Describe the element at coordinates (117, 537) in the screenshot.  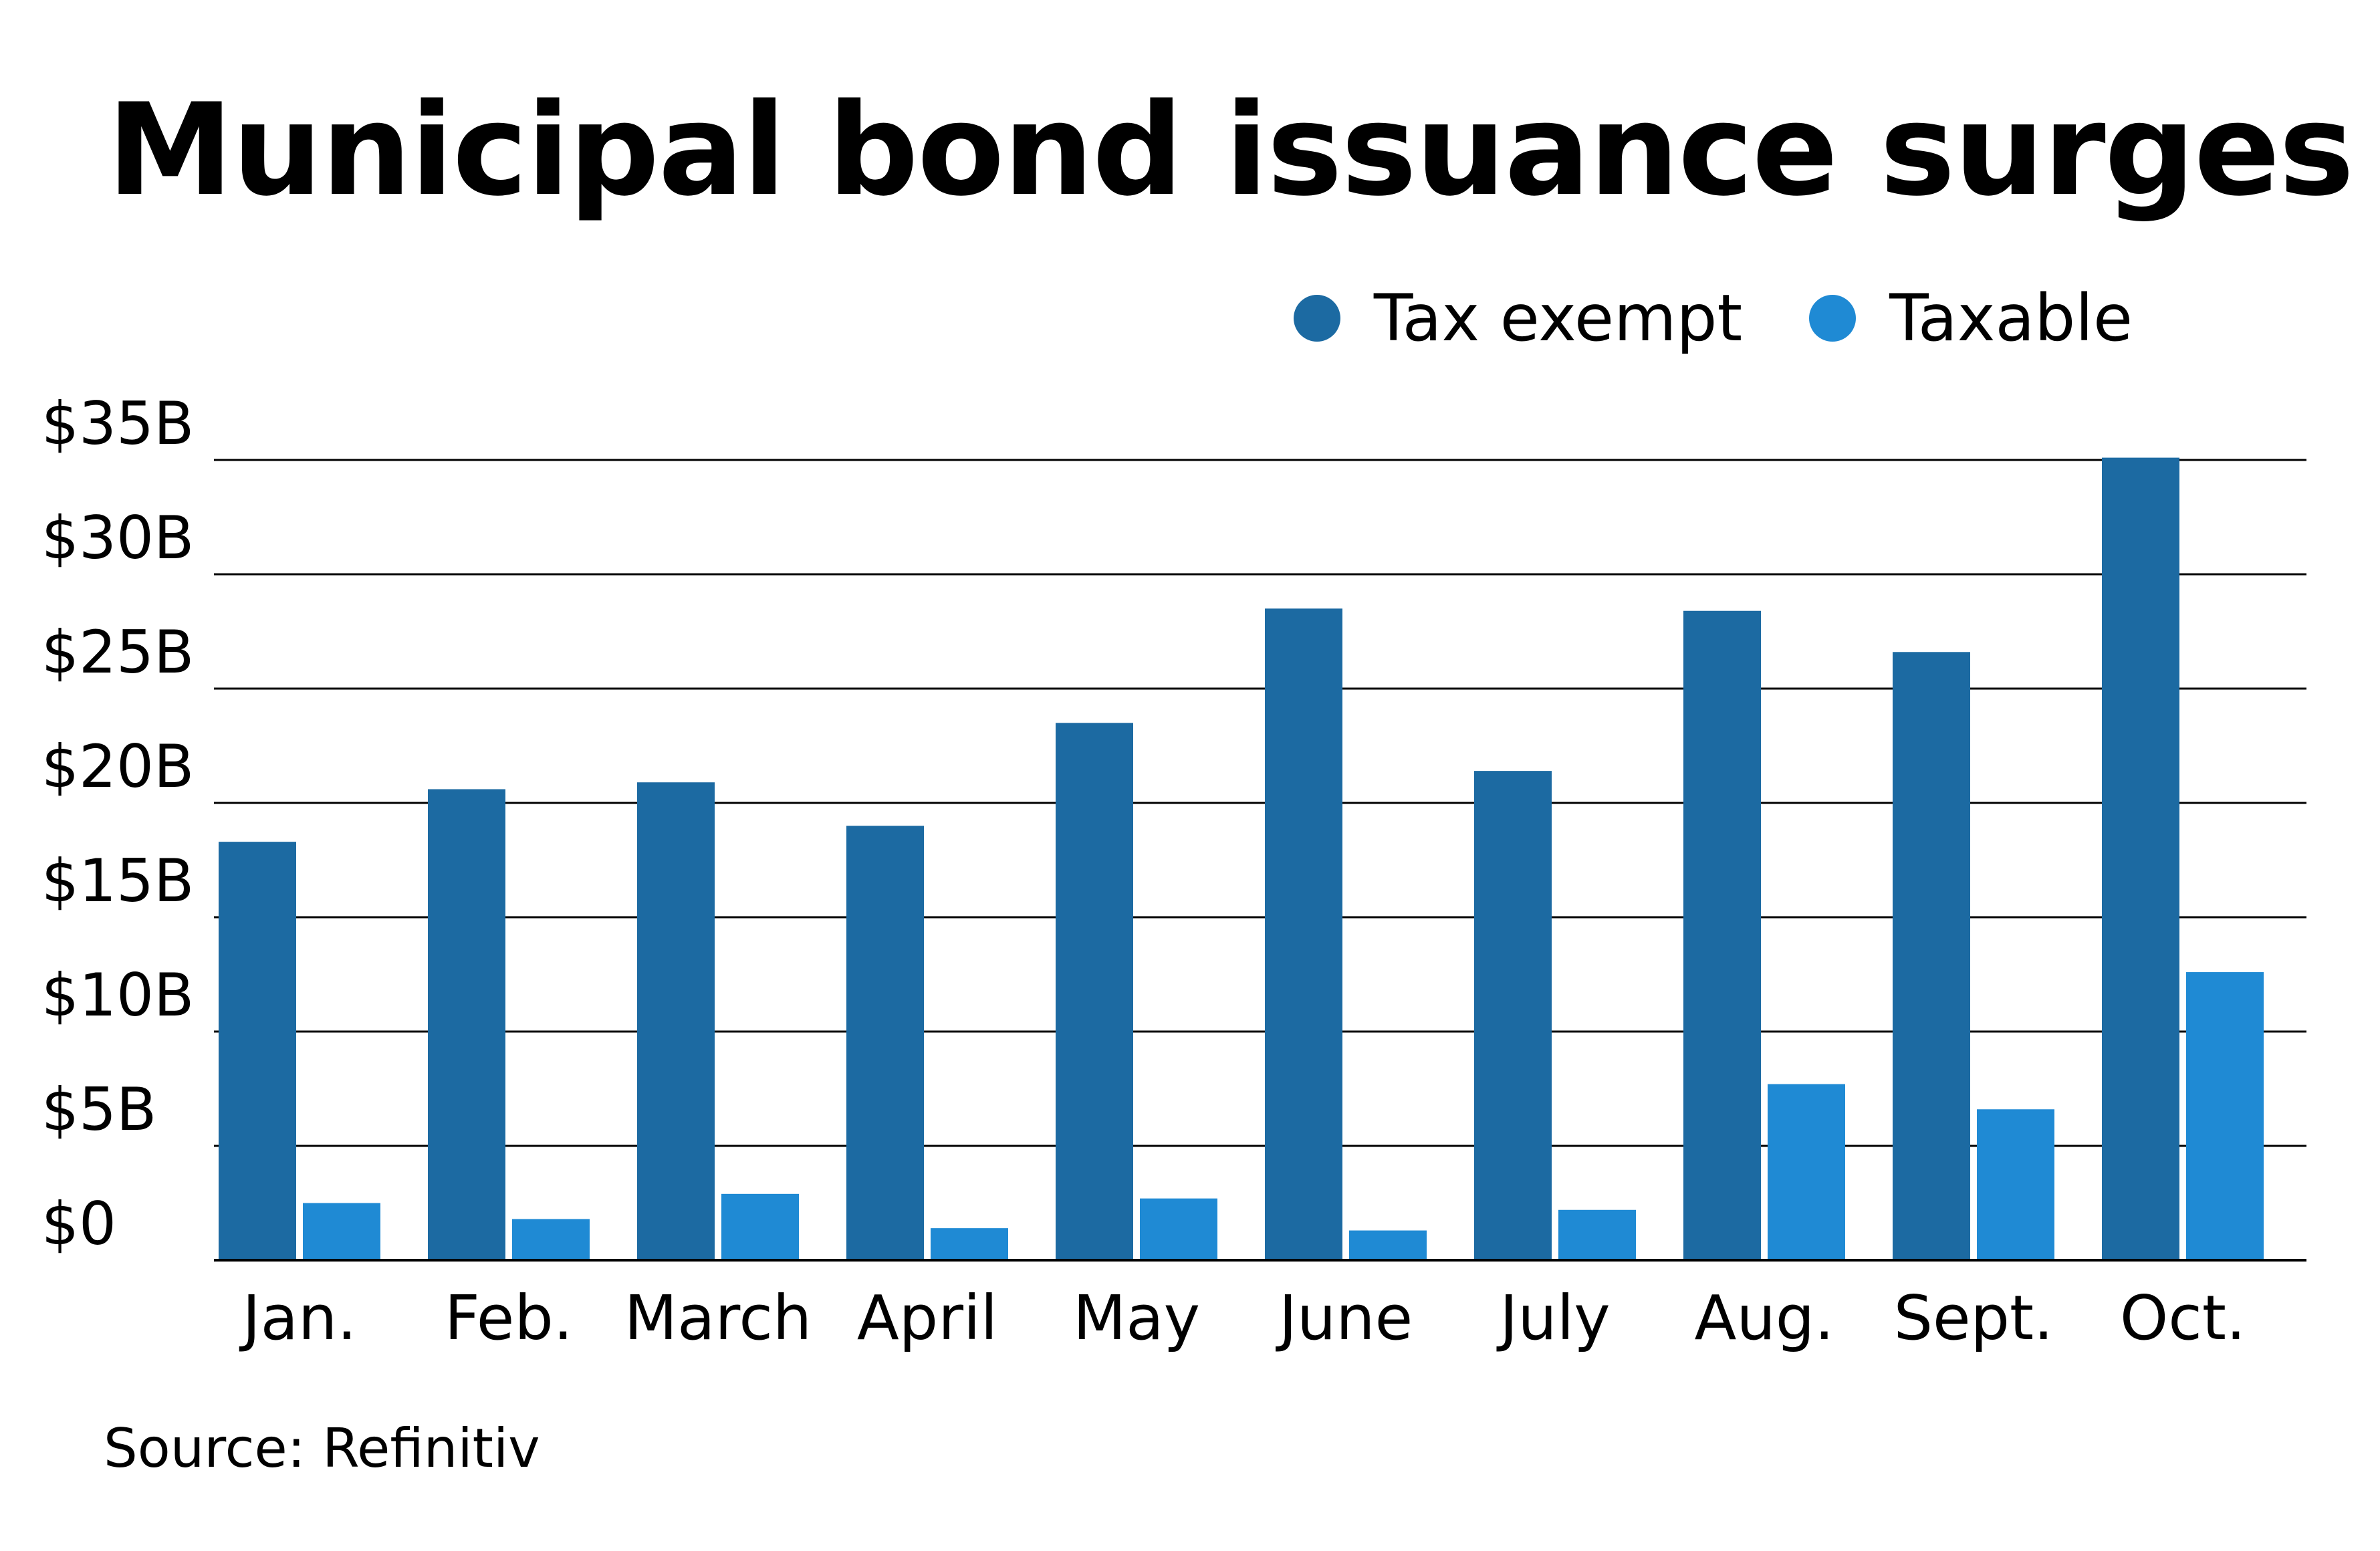
I see `y-tick-label: $30B` at that location.